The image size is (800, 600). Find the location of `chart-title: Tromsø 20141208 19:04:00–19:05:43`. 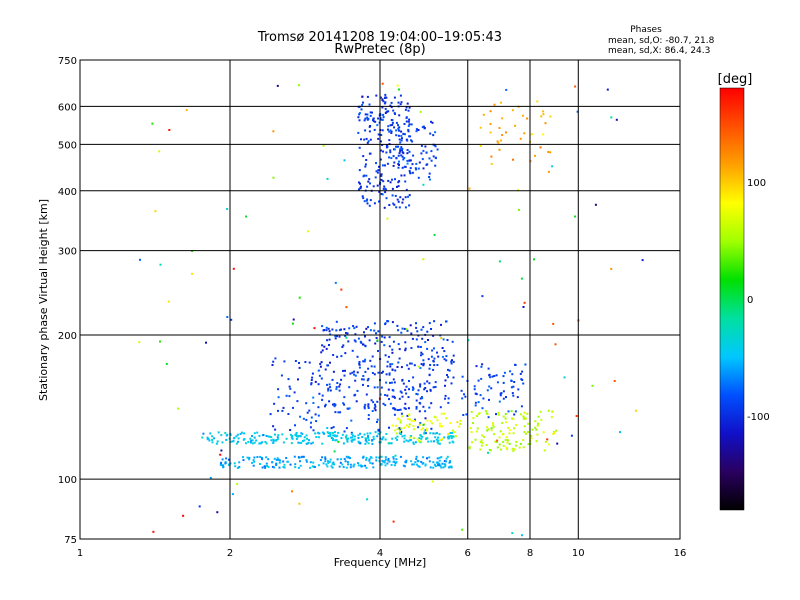

chart-title: Tromsø 20141208 19:04:00–19:05:43 is located at coordinates (379, 37).